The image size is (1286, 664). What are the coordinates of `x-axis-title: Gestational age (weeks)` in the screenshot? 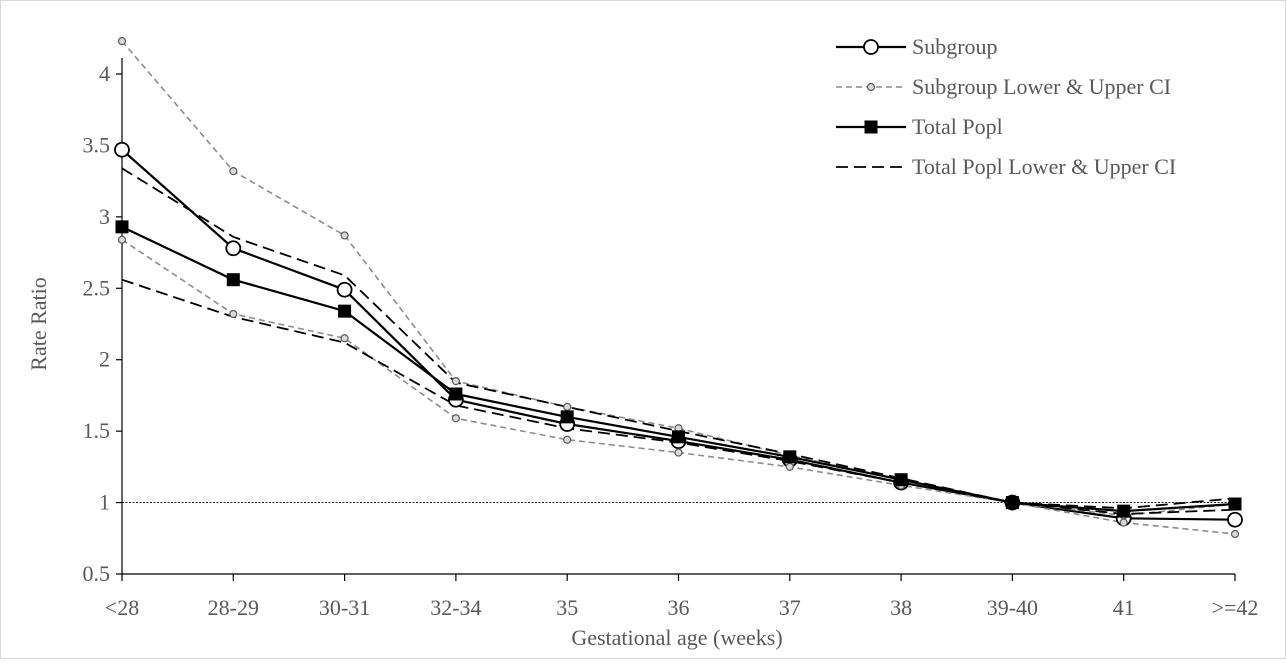 It's located at (676, 637).